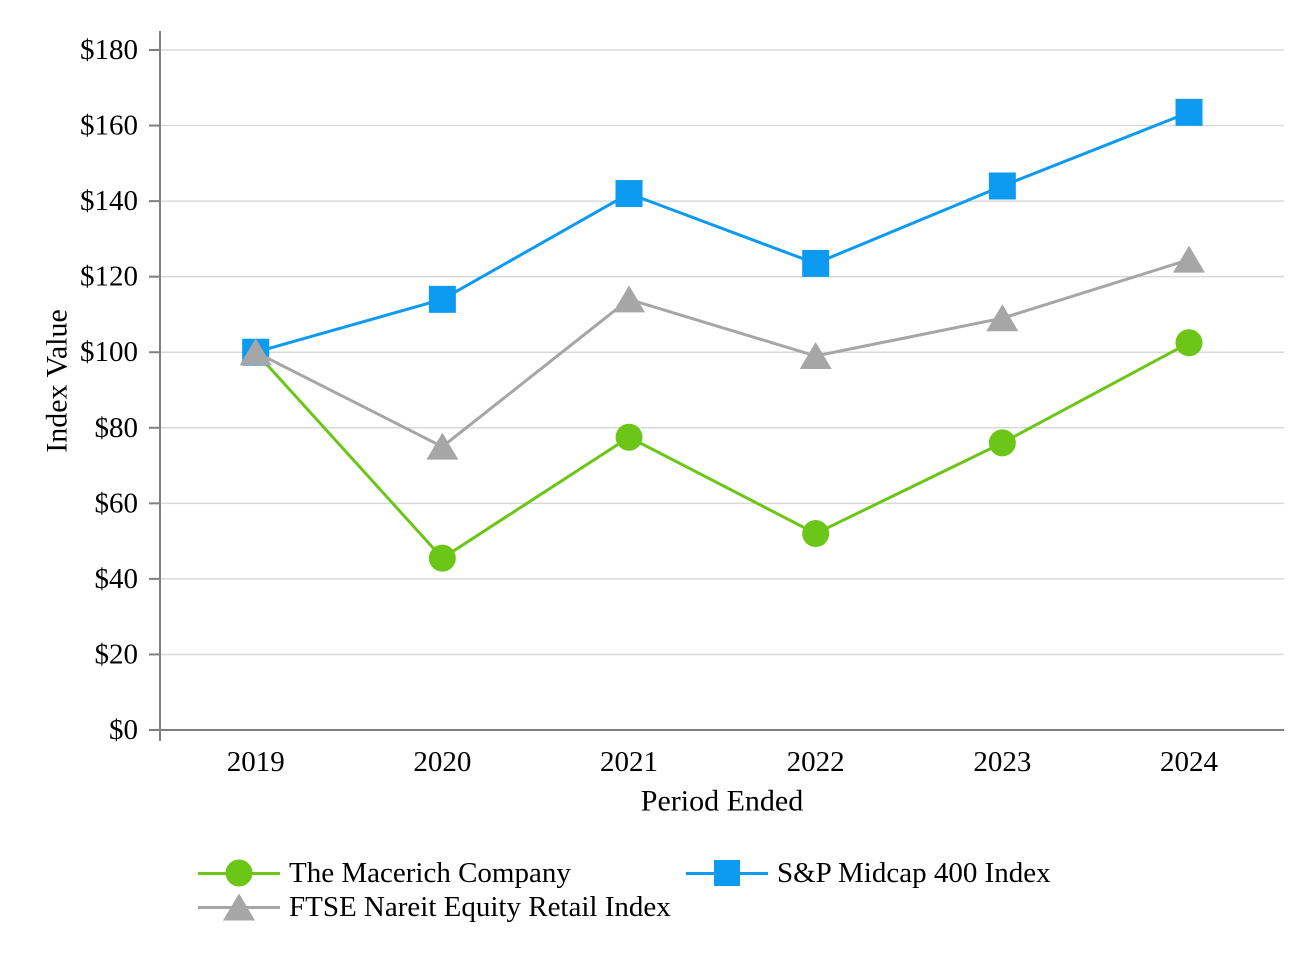 This screenshot has height=960, width=1314. What do you see at coordinates (109, 50) in the screenshot?
I see `y-tick-label: $180` at bounding box center [109, 50].